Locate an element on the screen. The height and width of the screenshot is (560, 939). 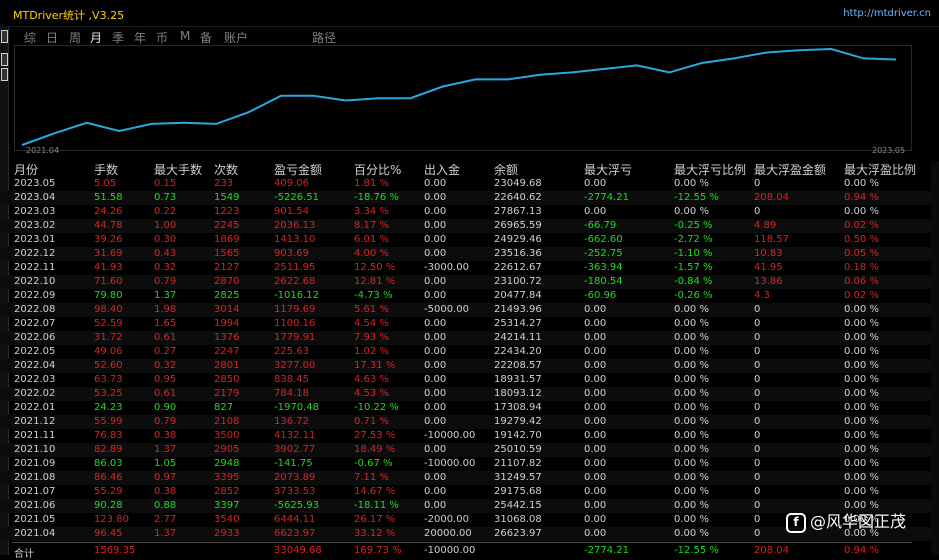
tab-4: 季 is located at coordinates (118, 38).